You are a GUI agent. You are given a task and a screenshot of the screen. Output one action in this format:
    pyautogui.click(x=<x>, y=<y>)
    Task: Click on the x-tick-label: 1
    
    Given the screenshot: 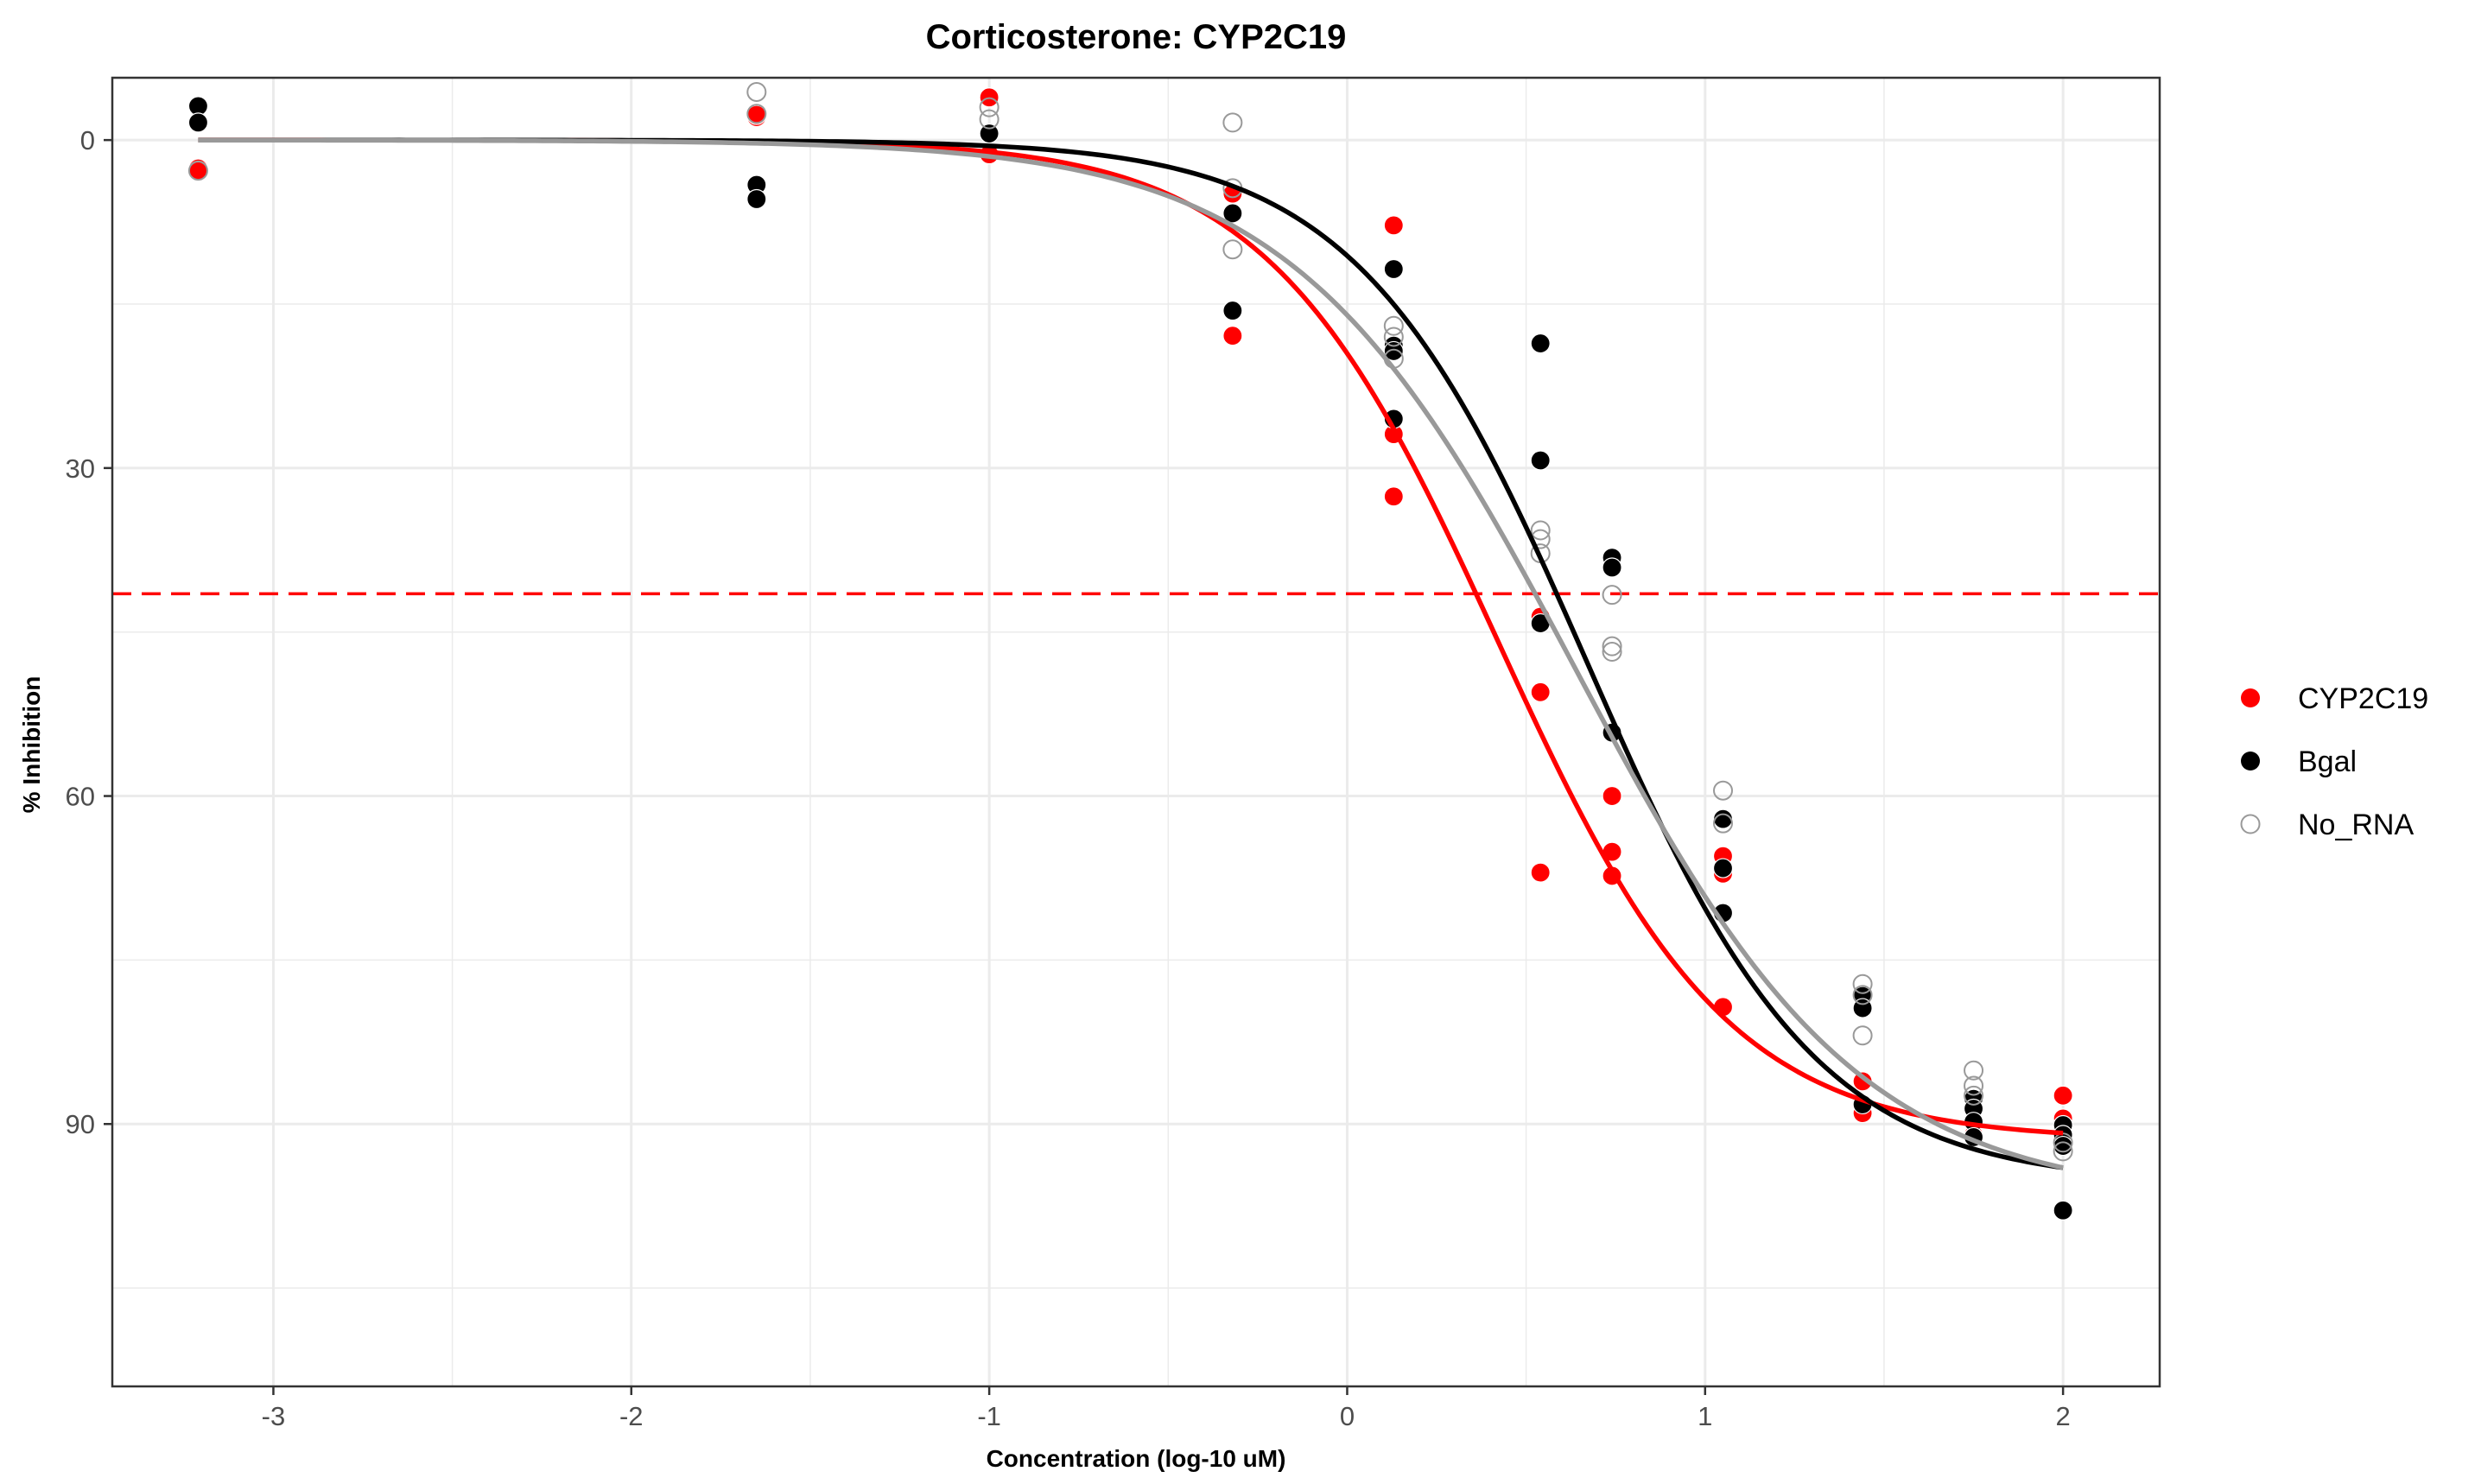 What is the action you would take?
    pyautogui.click(x=1705, y=1416)
    